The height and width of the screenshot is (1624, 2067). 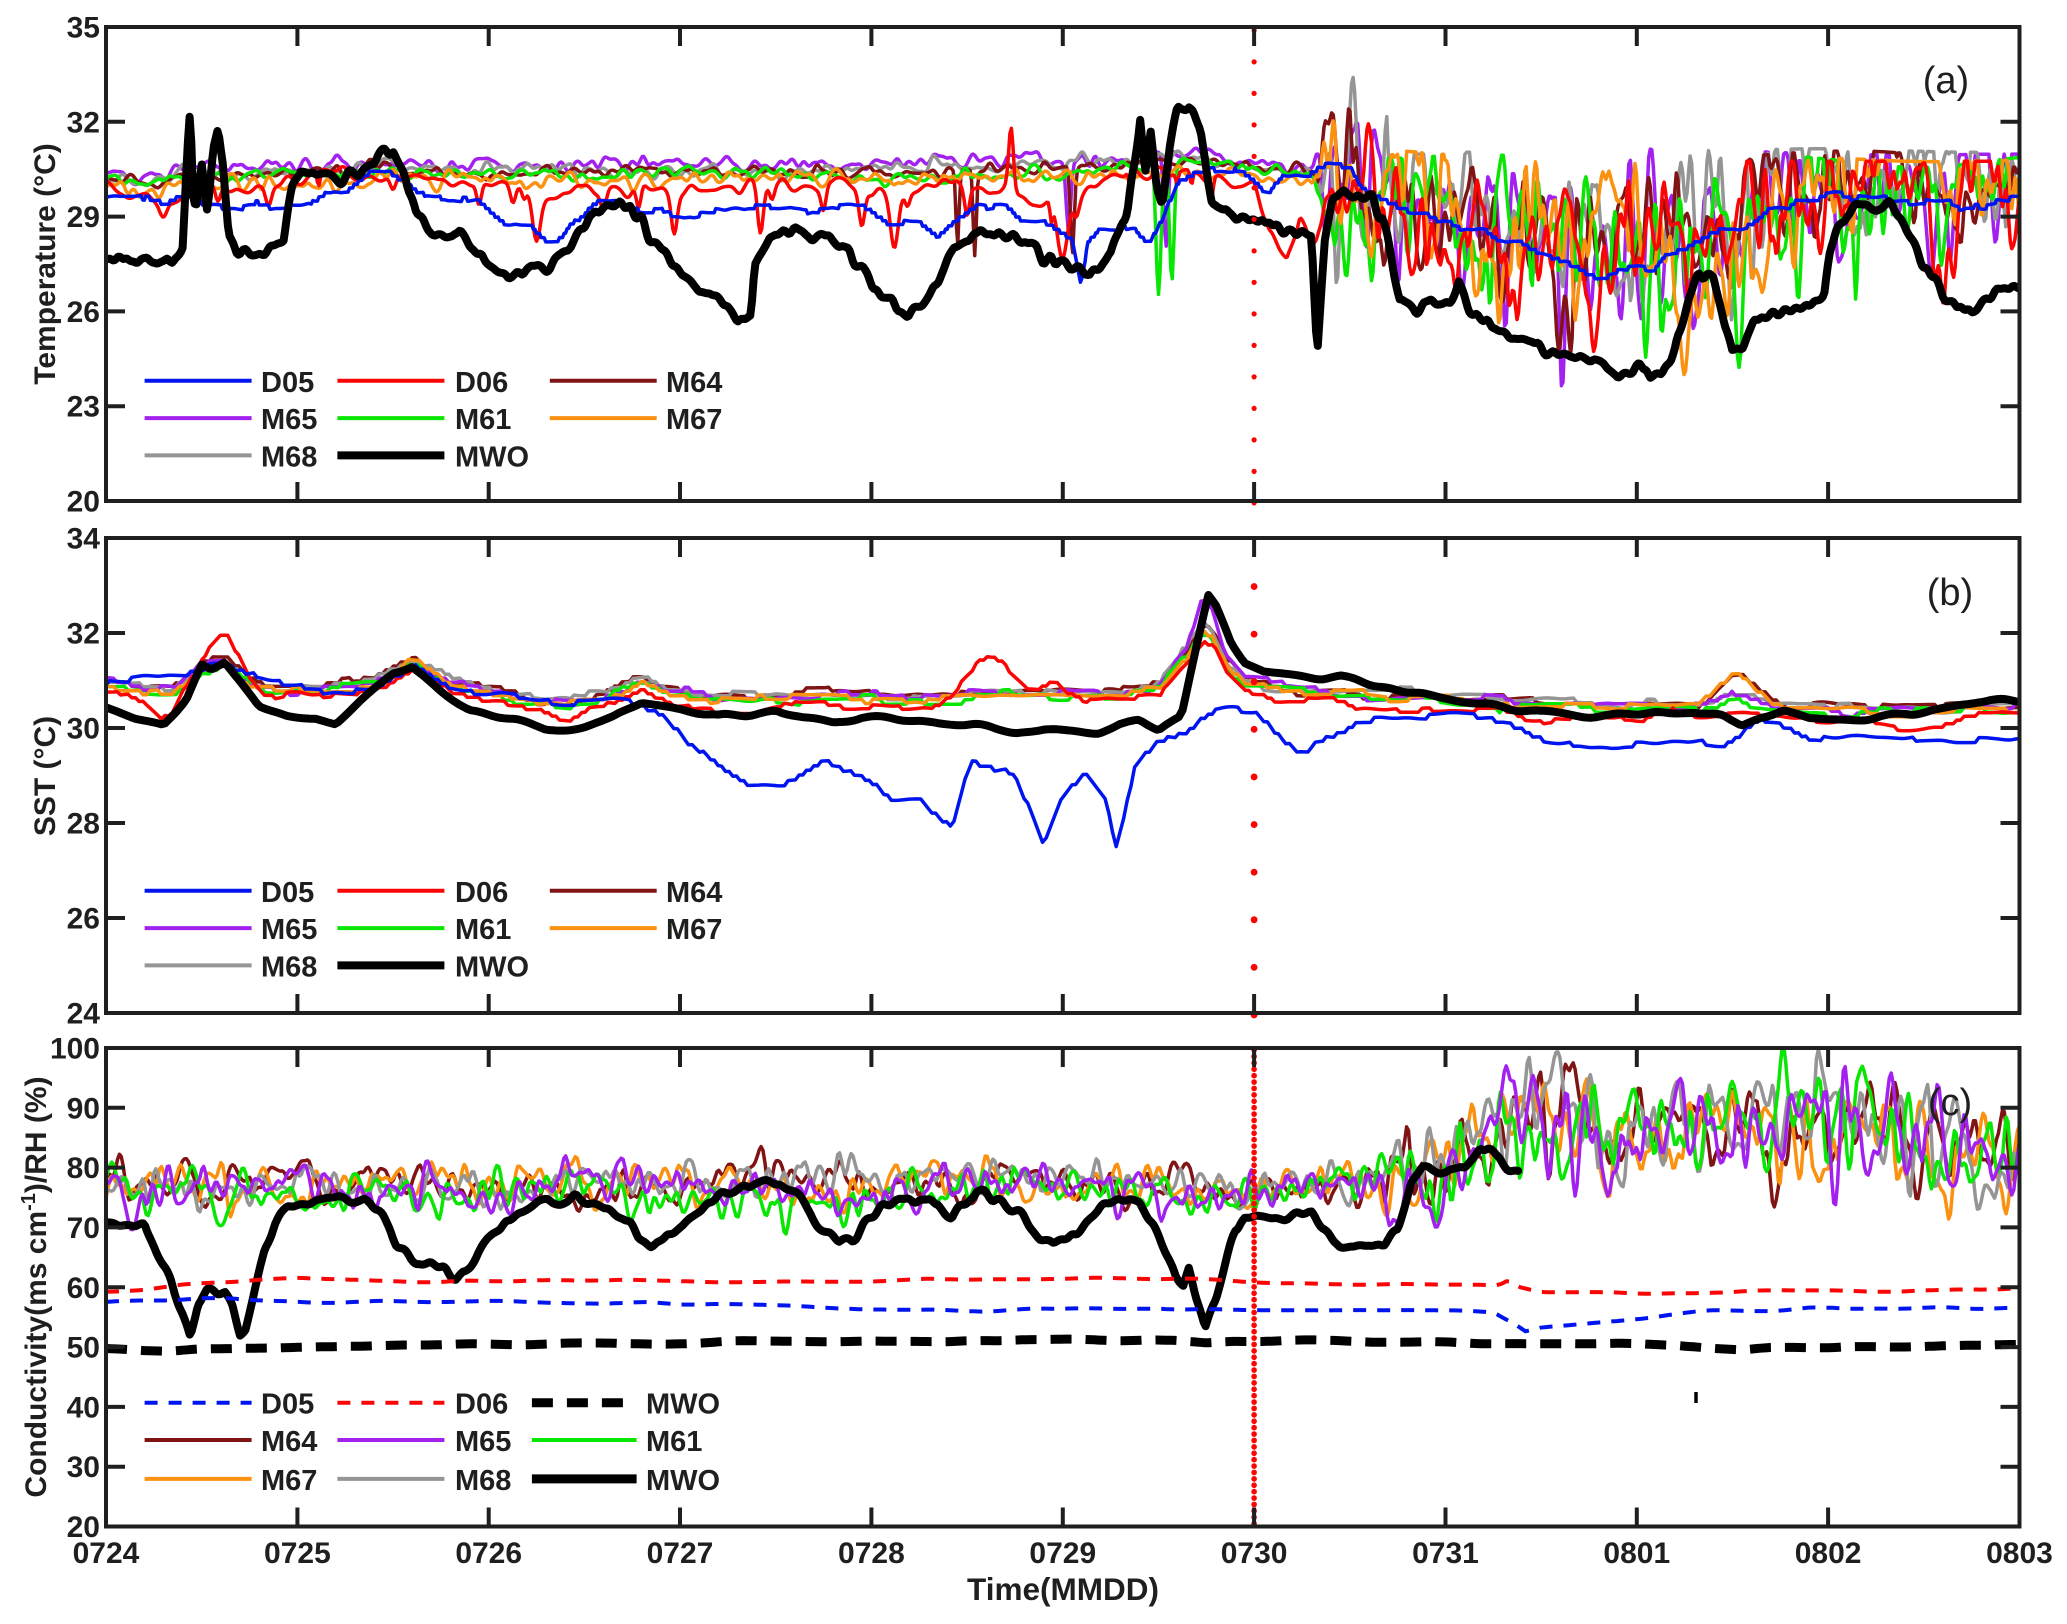 What do you see at coordinates (83, 1348) in the screenshot?
I see `svg-text: 50` at bounding box center [83, 1348].